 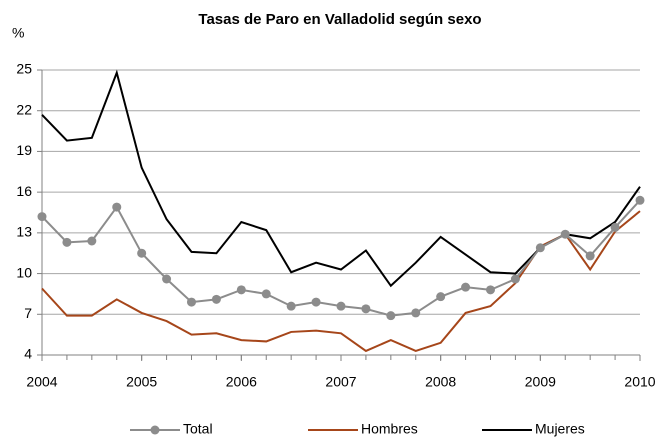 I want to click on x-tick-label: 2009, so click(x=540, y=382).